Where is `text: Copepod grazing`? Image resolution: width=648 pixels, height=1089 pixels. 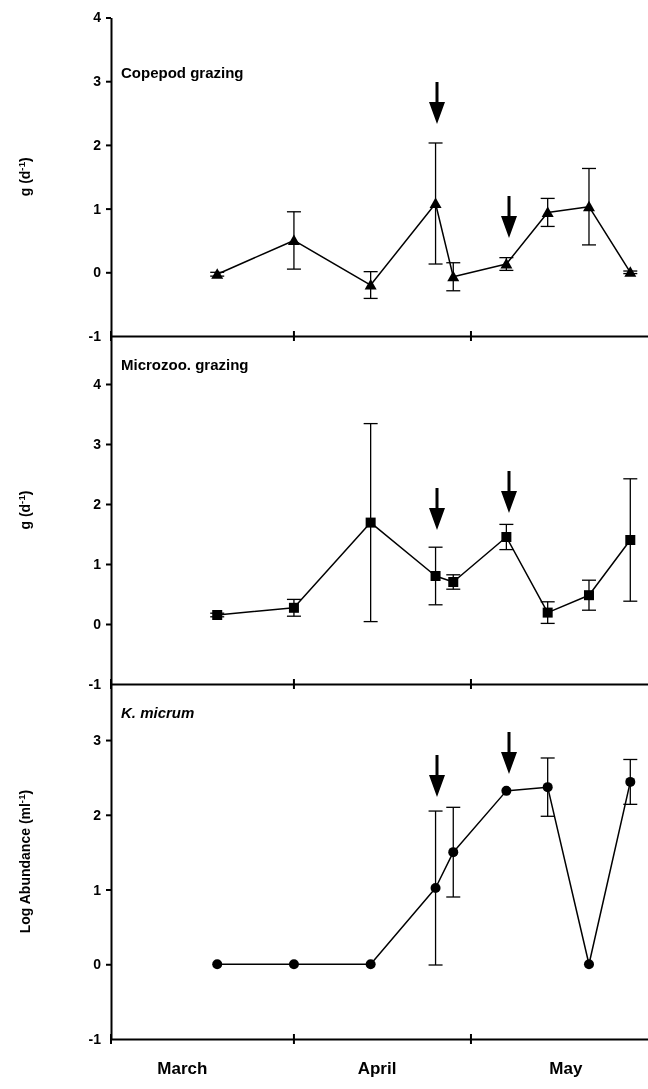
text: Copepod grazing is located at coordinates (182, 72).